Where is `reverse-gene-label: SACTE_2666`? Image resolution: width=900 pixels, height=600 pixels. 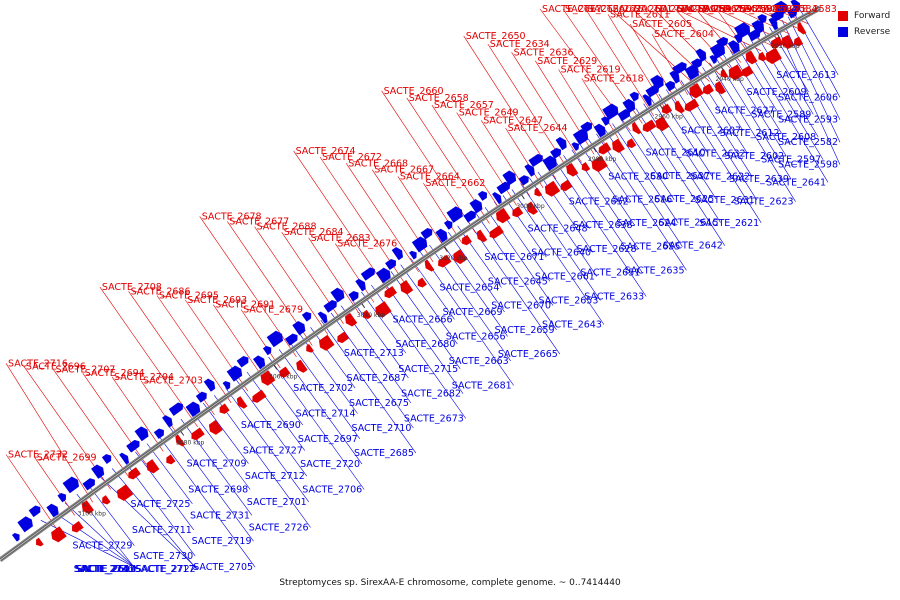
reverse-gene-label: SACTE_2666 is located at coordinates (423, 319).